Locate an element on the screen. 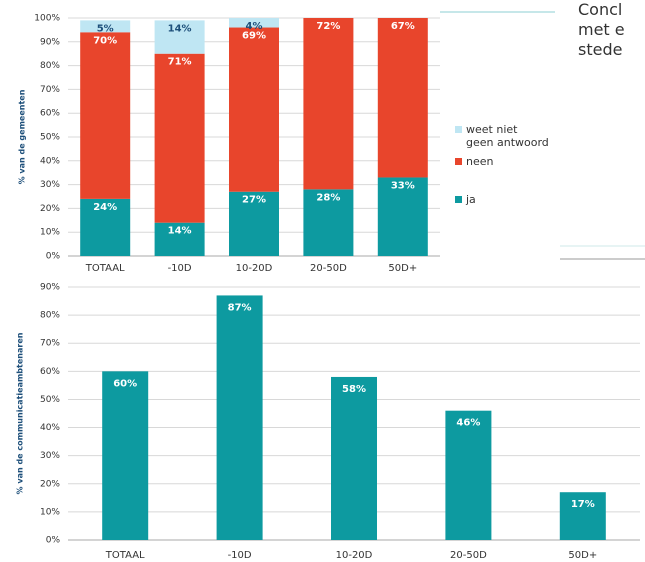  legend-label: ja is located at coordinates (471, 199).